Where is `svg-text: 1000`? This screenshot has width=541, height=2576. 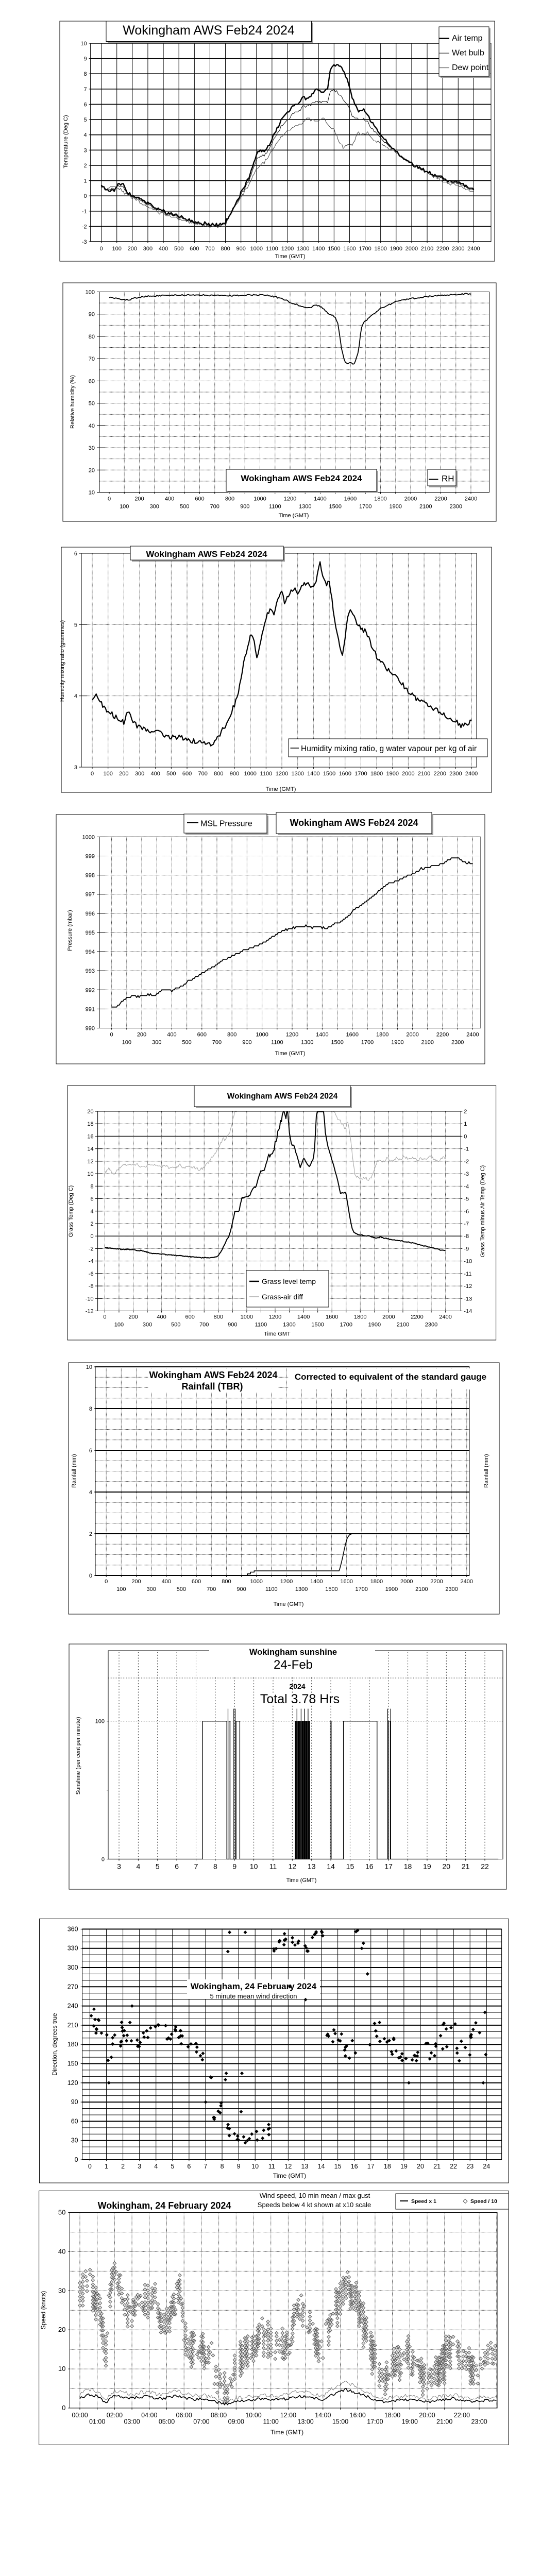
svg-text: 1000 is located at coordinates (250, 774).